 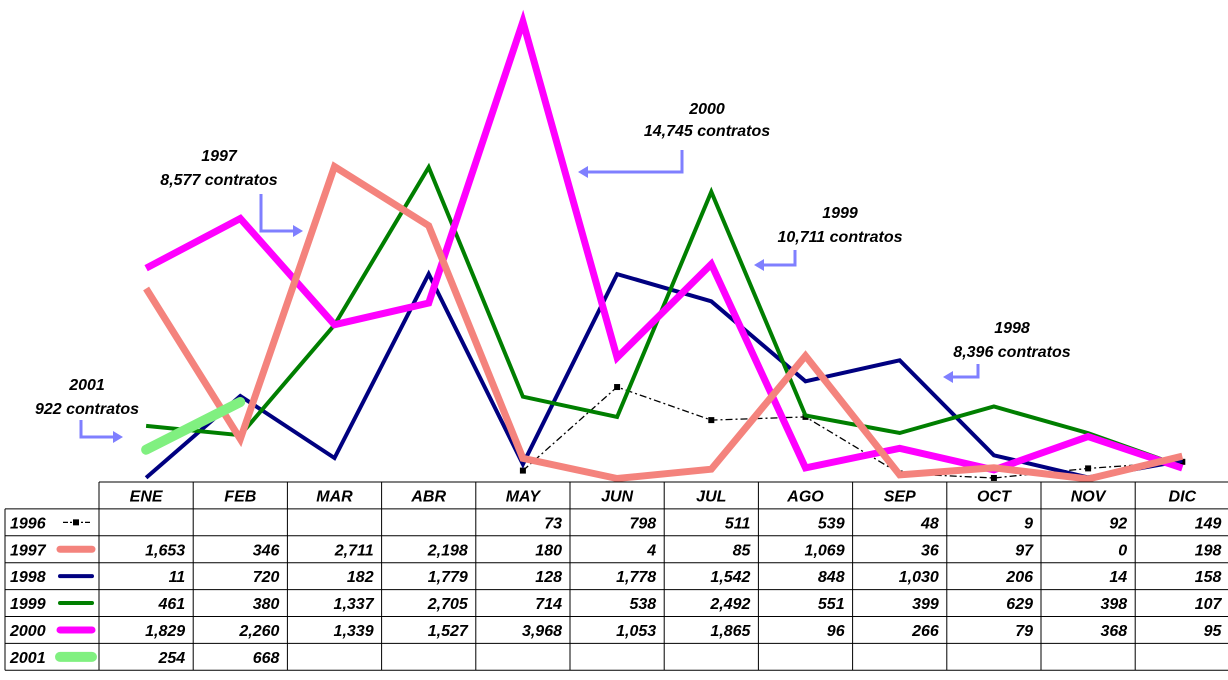 What do you see at coordinates (177, 577) in the screenshot?
I see `data-label: 11` at bounding box center [177, 577].